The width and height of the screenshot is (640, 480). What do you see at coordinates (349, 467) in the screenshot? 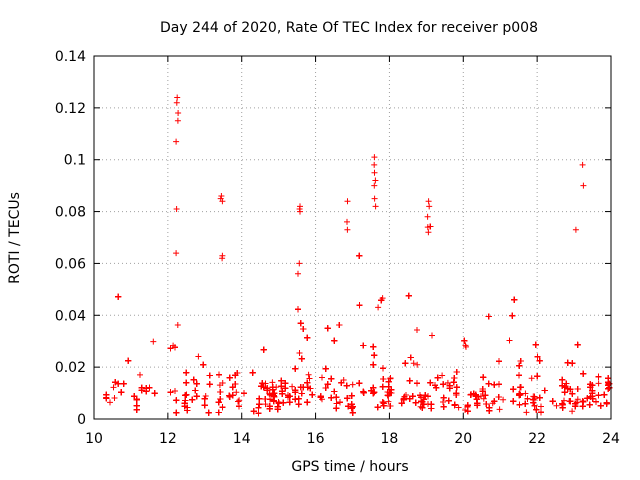
I see `x-axis-label: GPS time / hours` at bounding box center [349, 467].